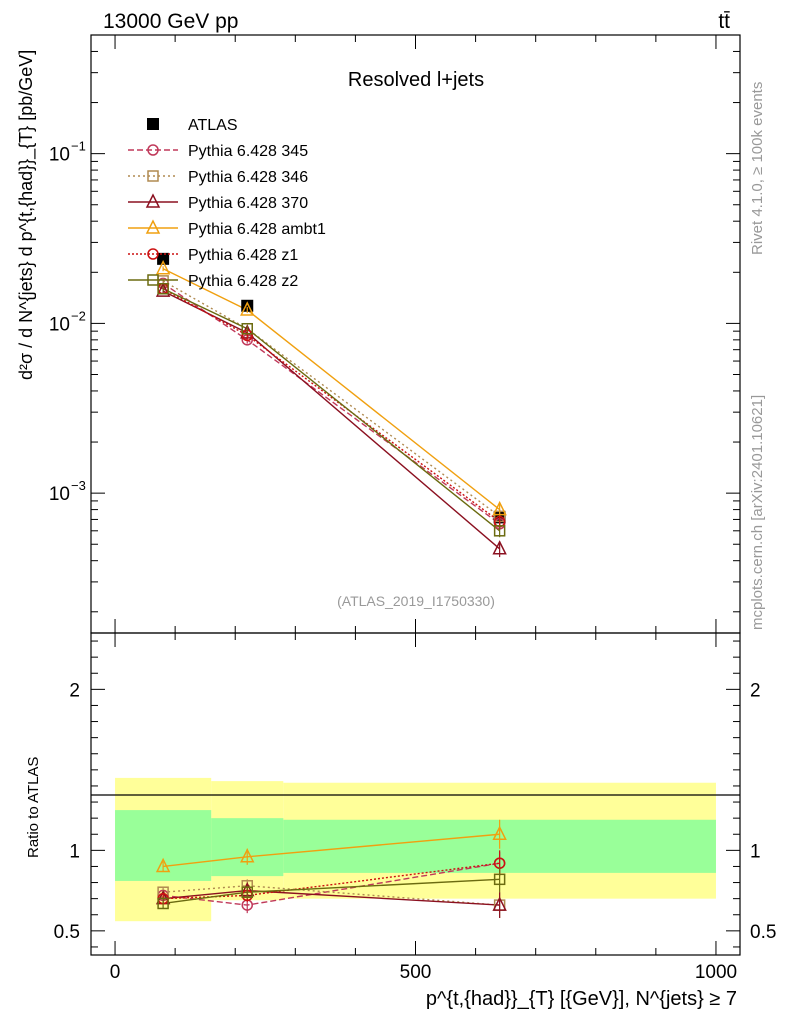  Describe the element at coordinates (78, 315) in the screenshot. I see `main-y-tick-exponent: −2` at that location.